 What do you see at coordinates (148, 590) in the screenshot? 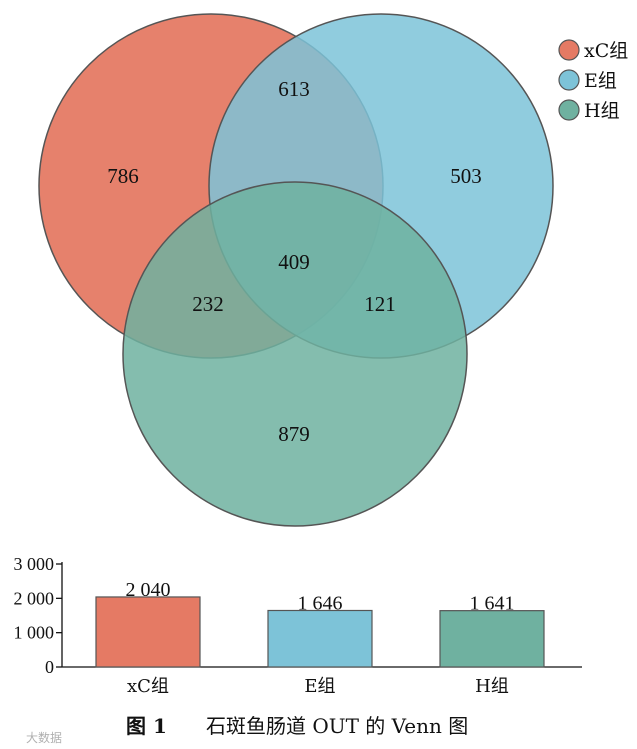
I see `bar-value-label: 2 040` at bounding box center [148, 590].